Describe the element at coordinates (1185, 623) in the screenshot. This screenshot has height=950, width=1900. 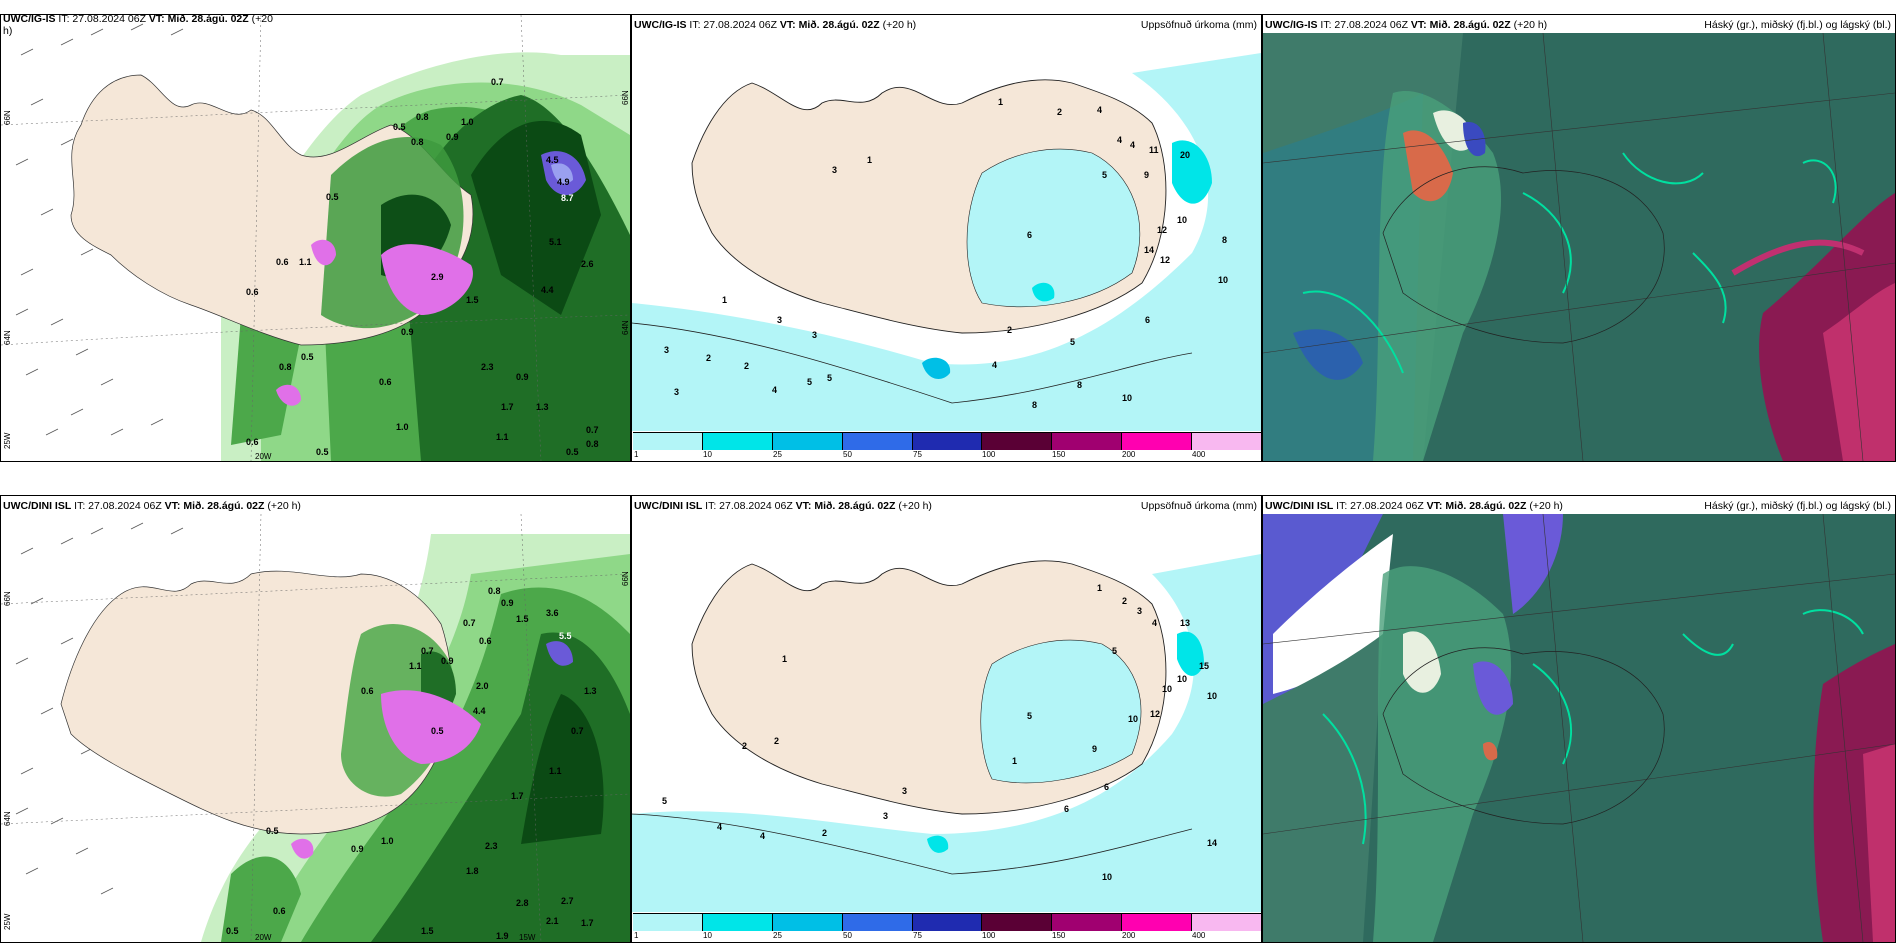
I see `precip-value: 13` at that location.